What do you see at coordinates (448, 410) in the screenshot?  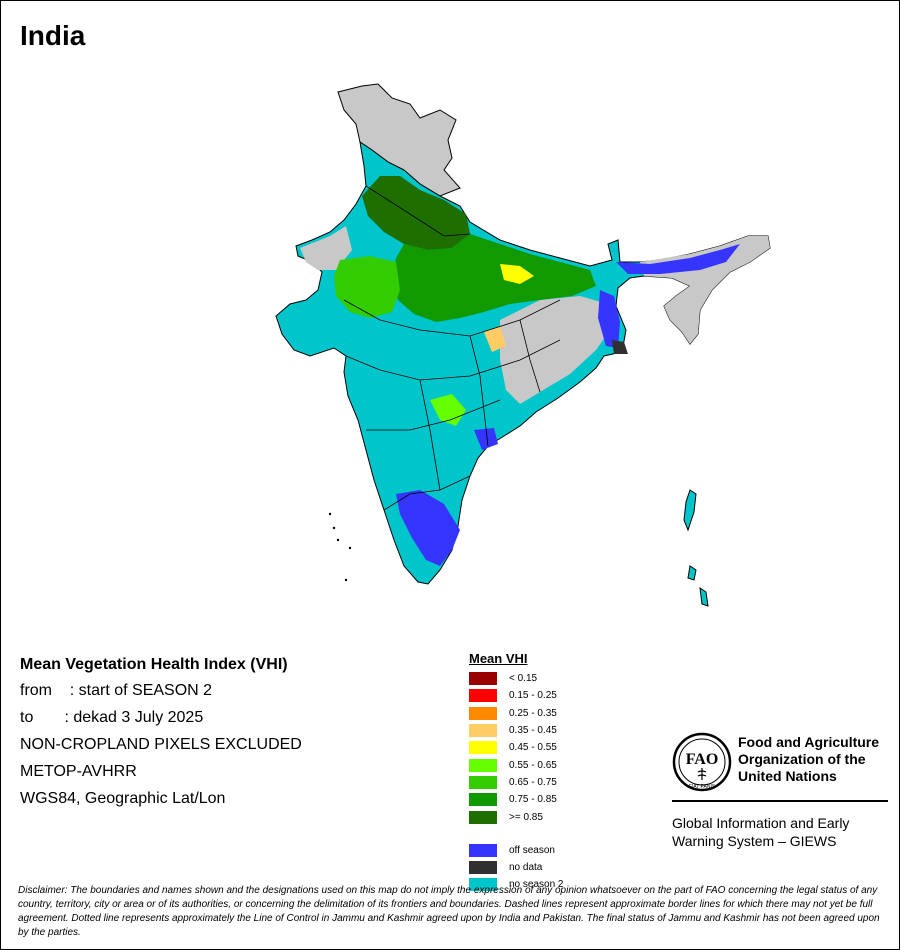 I see `green-patch-south` at bounding box center [448, 410].